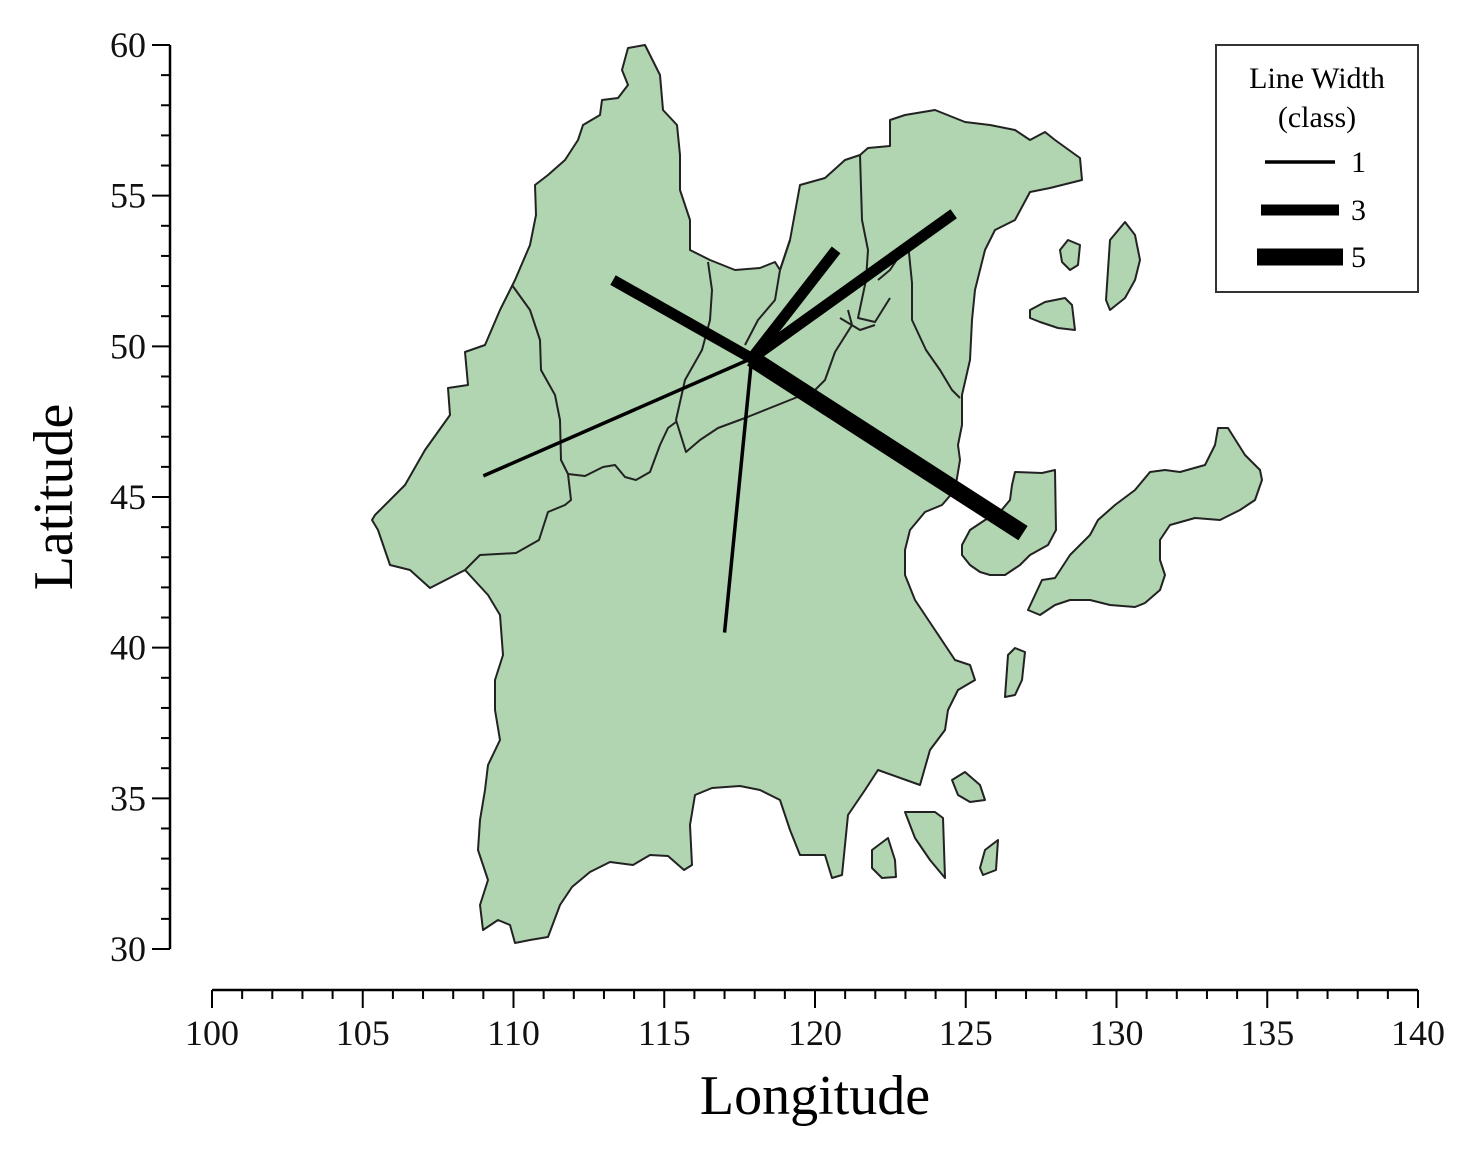 This screenshot has height=1157, width=1479. I want to click on legend-label: 3, so click(1358, 210).